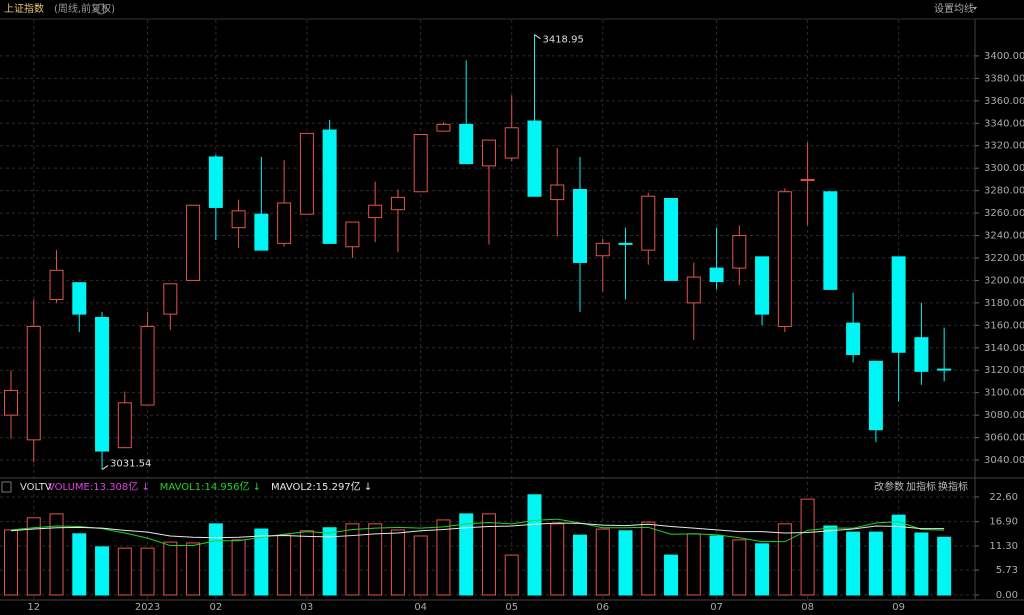 Image resolution: width=1024 pixels, height=615 pixels. Describe the element at coordinates (307, 607) in the screenshot. I see `x-tick-label: 03` at that location.